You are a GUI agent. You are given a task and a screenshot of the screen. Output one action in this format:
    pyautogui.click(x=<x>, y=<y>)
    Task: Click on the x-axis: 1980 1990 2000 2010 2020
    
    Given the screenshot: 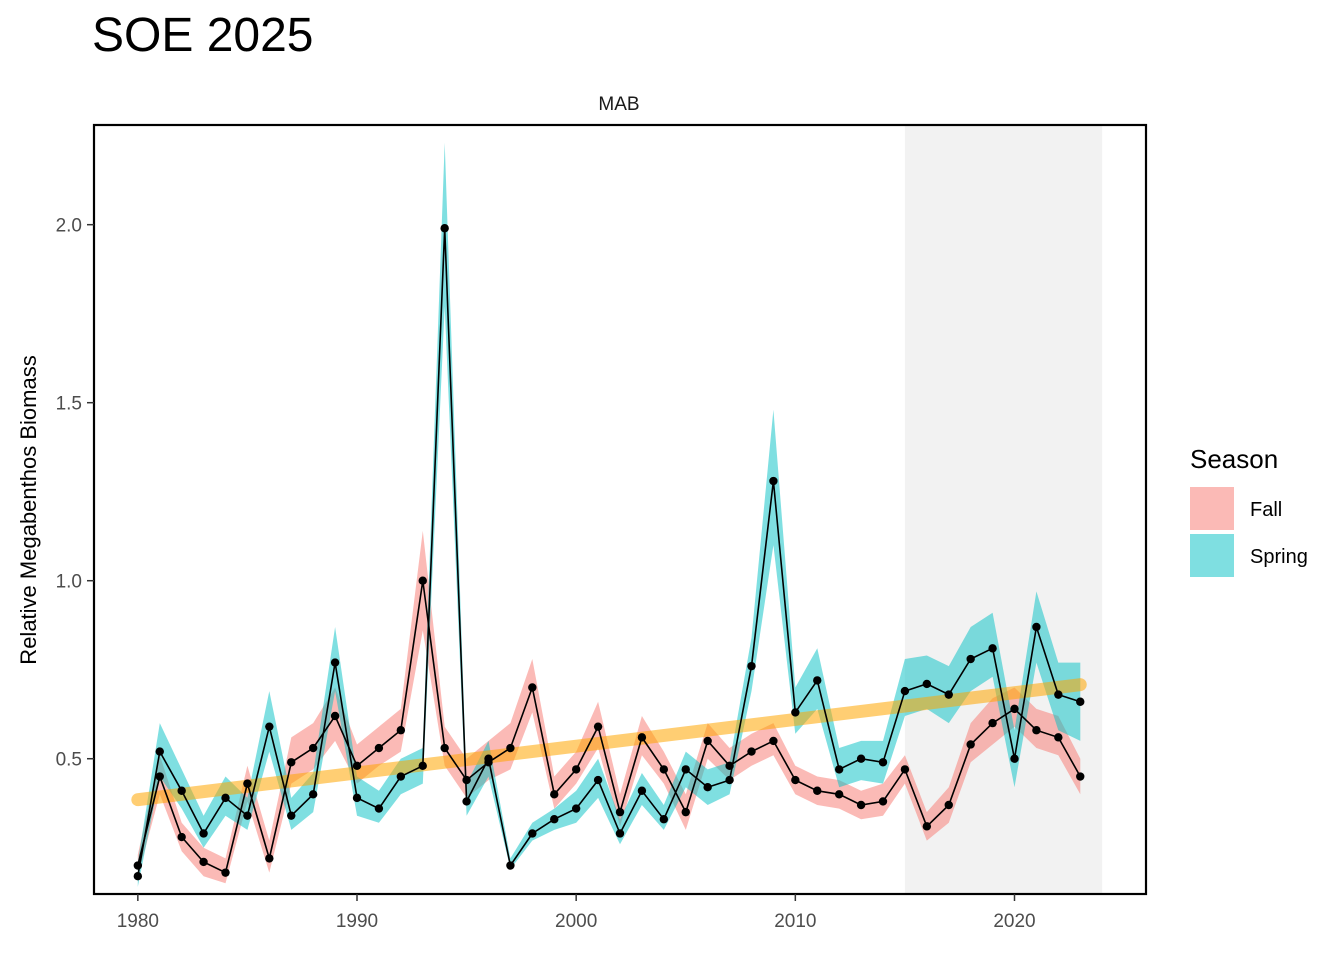 What is the action you would take?
    pyautogui.click(x=576, y=913)
    